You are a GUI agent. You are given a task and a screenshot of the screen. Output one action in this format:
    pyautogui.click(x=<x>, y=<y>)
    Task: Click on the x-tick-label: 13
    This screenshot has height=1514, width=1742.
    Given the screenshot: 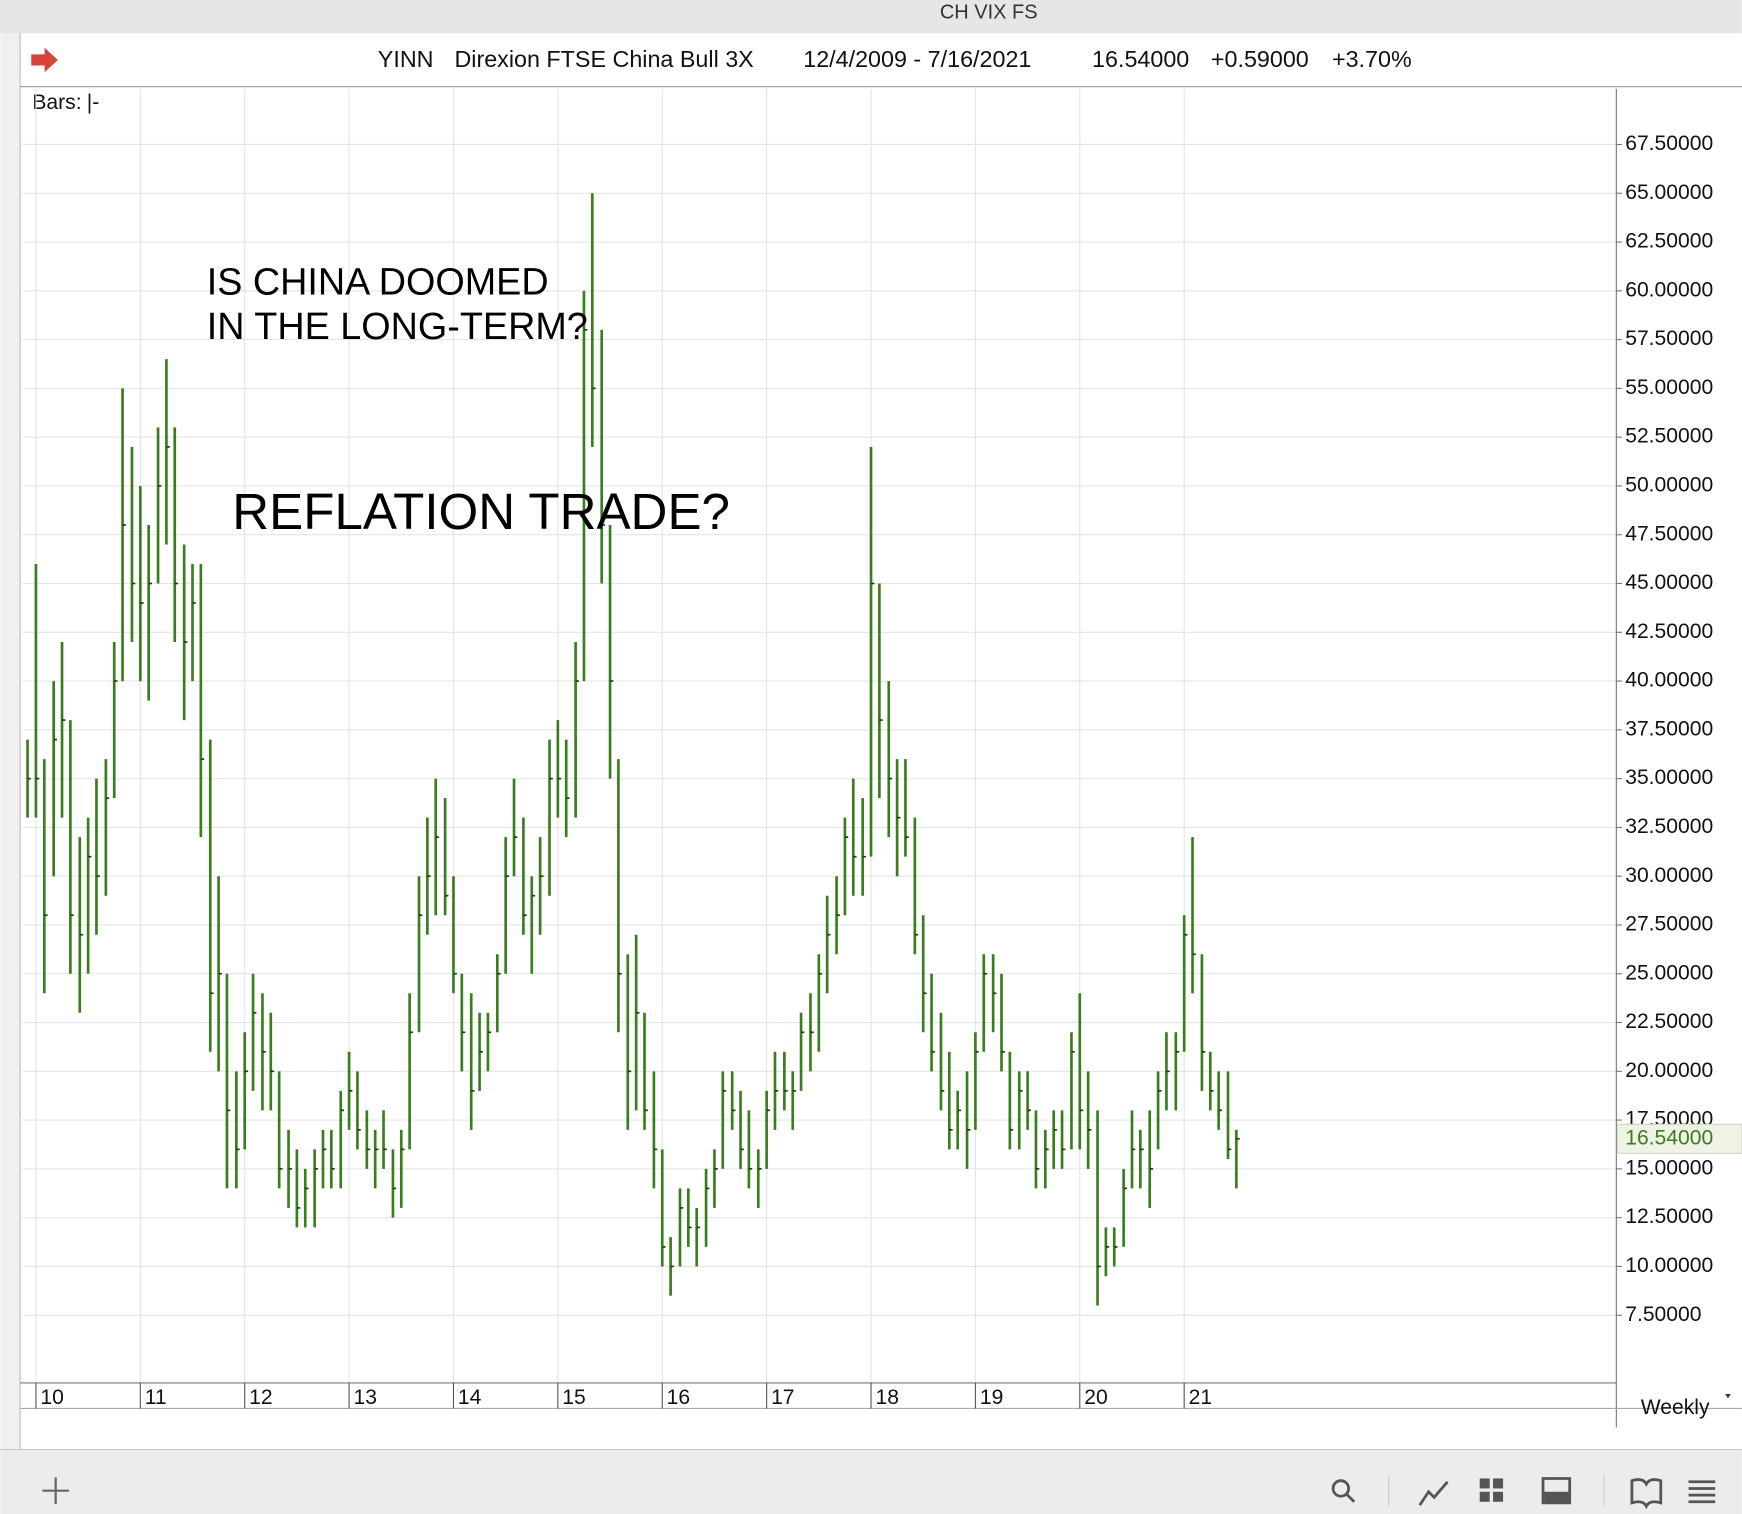 What is the action you would take?
    pyautogui.click(x=365, y=1397)
    